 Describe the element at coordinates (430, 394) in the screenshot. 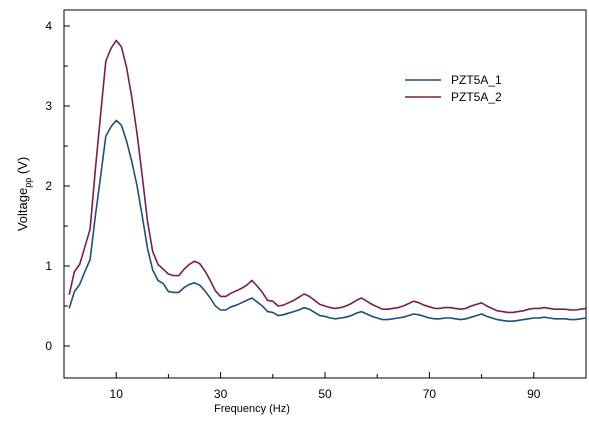

I see `x-tick-label: 70` at that location.